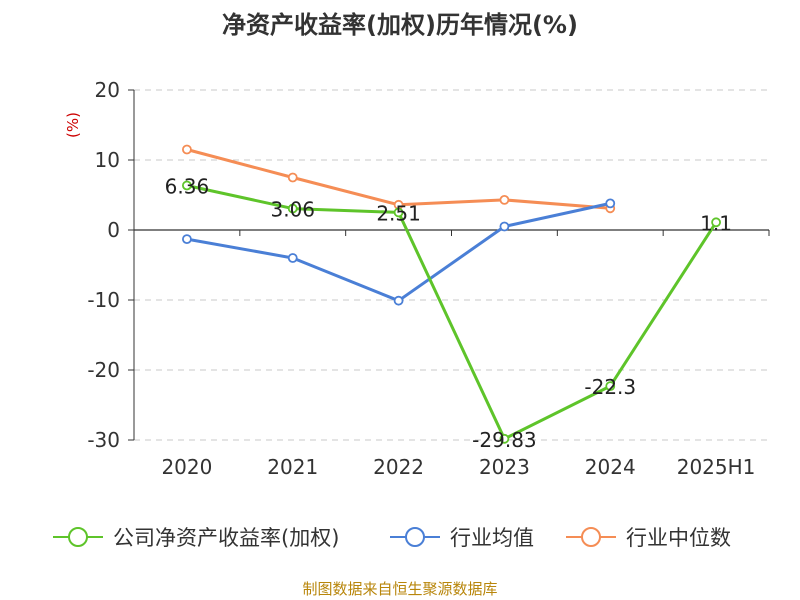 This screenshot has height=600, width=800. I want to click on x-tick-label: 2023, so click(504, 467).